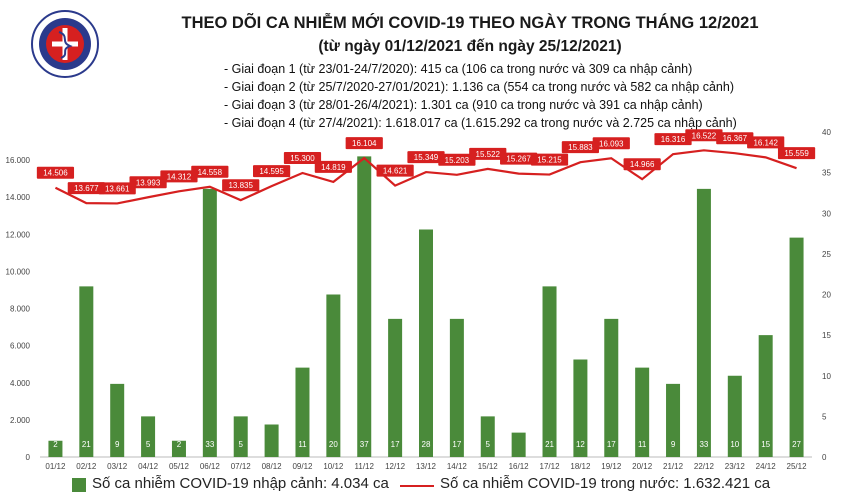 The width and height of the screenshot is (843, 503). I want to click on line-value-label: 15.349, so click(426, 157).